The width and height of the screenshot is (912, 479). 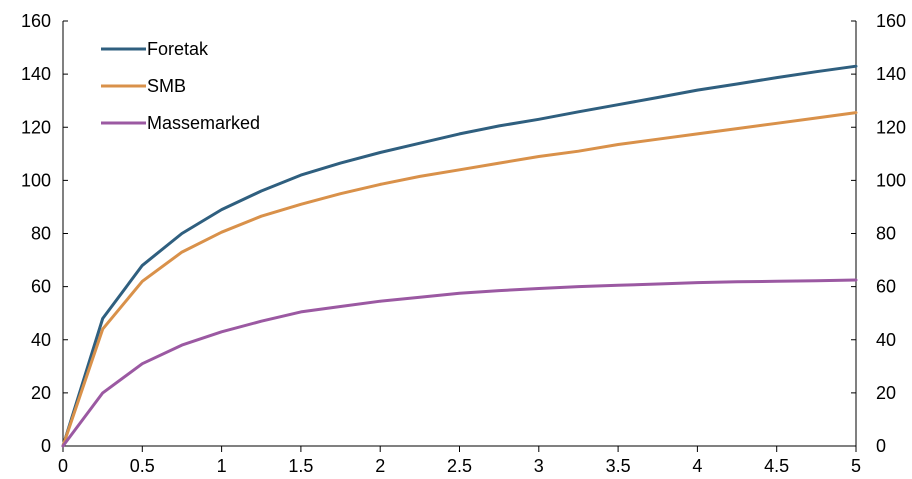 I want to click on right-y-tick-label: 0, so click(x=881, y=446).